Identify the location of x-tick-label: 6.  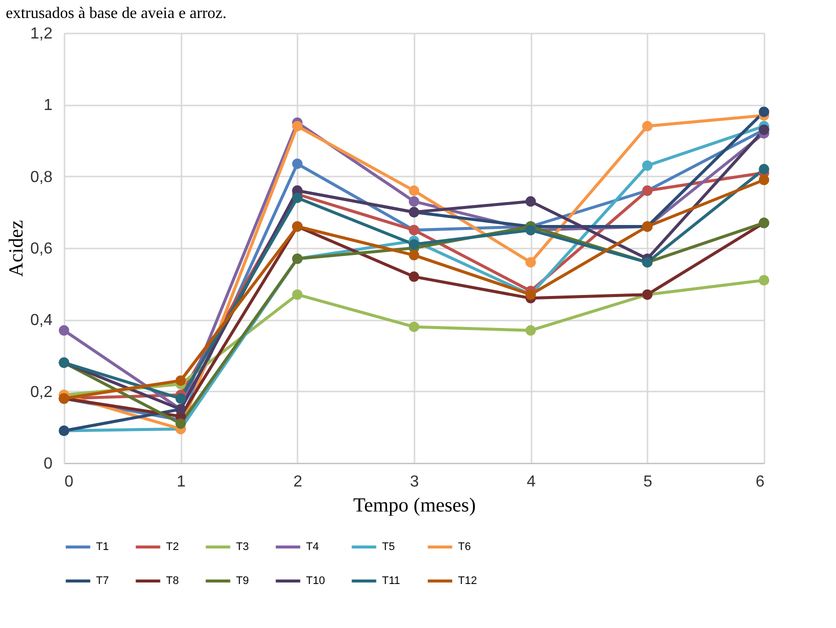
(760, 482).